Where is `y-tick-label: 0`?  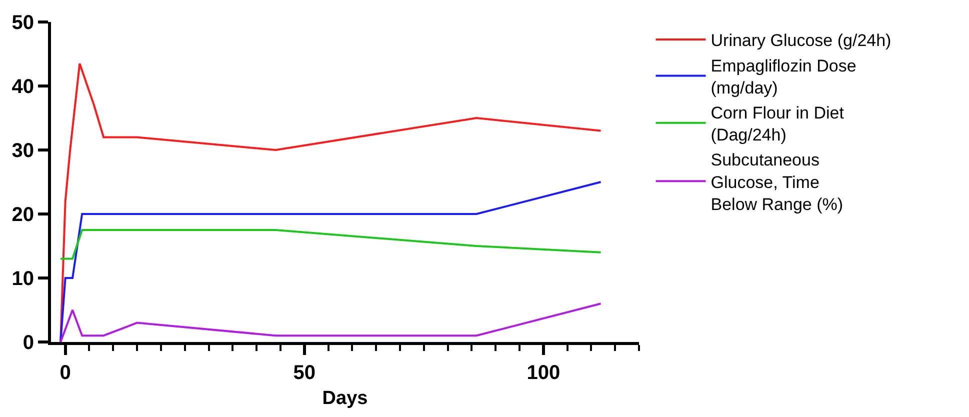
y-tick-label: 0 is located at coordinates (28, 343).